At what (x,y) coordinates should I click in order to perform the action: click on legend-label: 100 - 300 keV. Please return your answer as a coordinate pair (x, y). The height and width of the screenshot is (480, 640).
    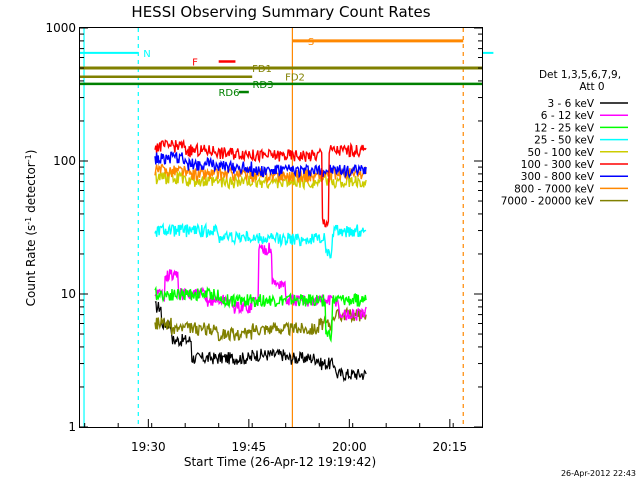
    Looking at the image, I should click on (558, 165).